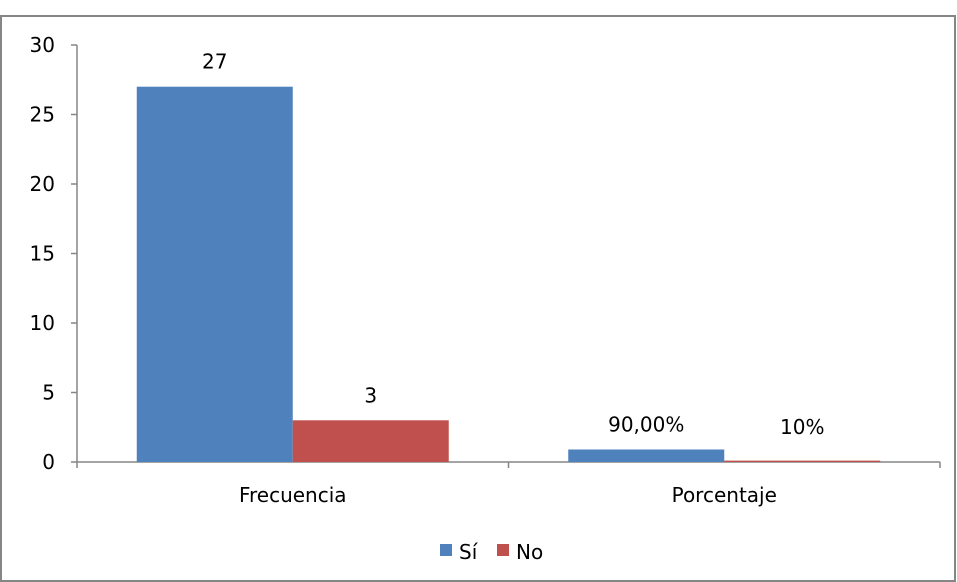  I want to click on y-tick-label: 25, so click(42, 115).